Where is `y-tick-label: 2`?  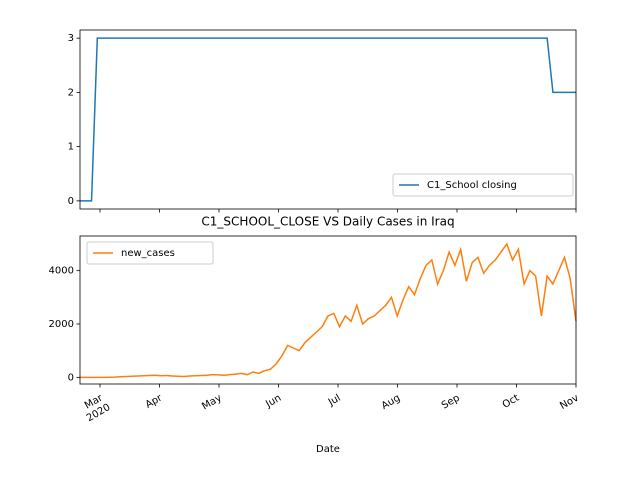
y-tick-label: 2 is located at coordinates (71, 92).